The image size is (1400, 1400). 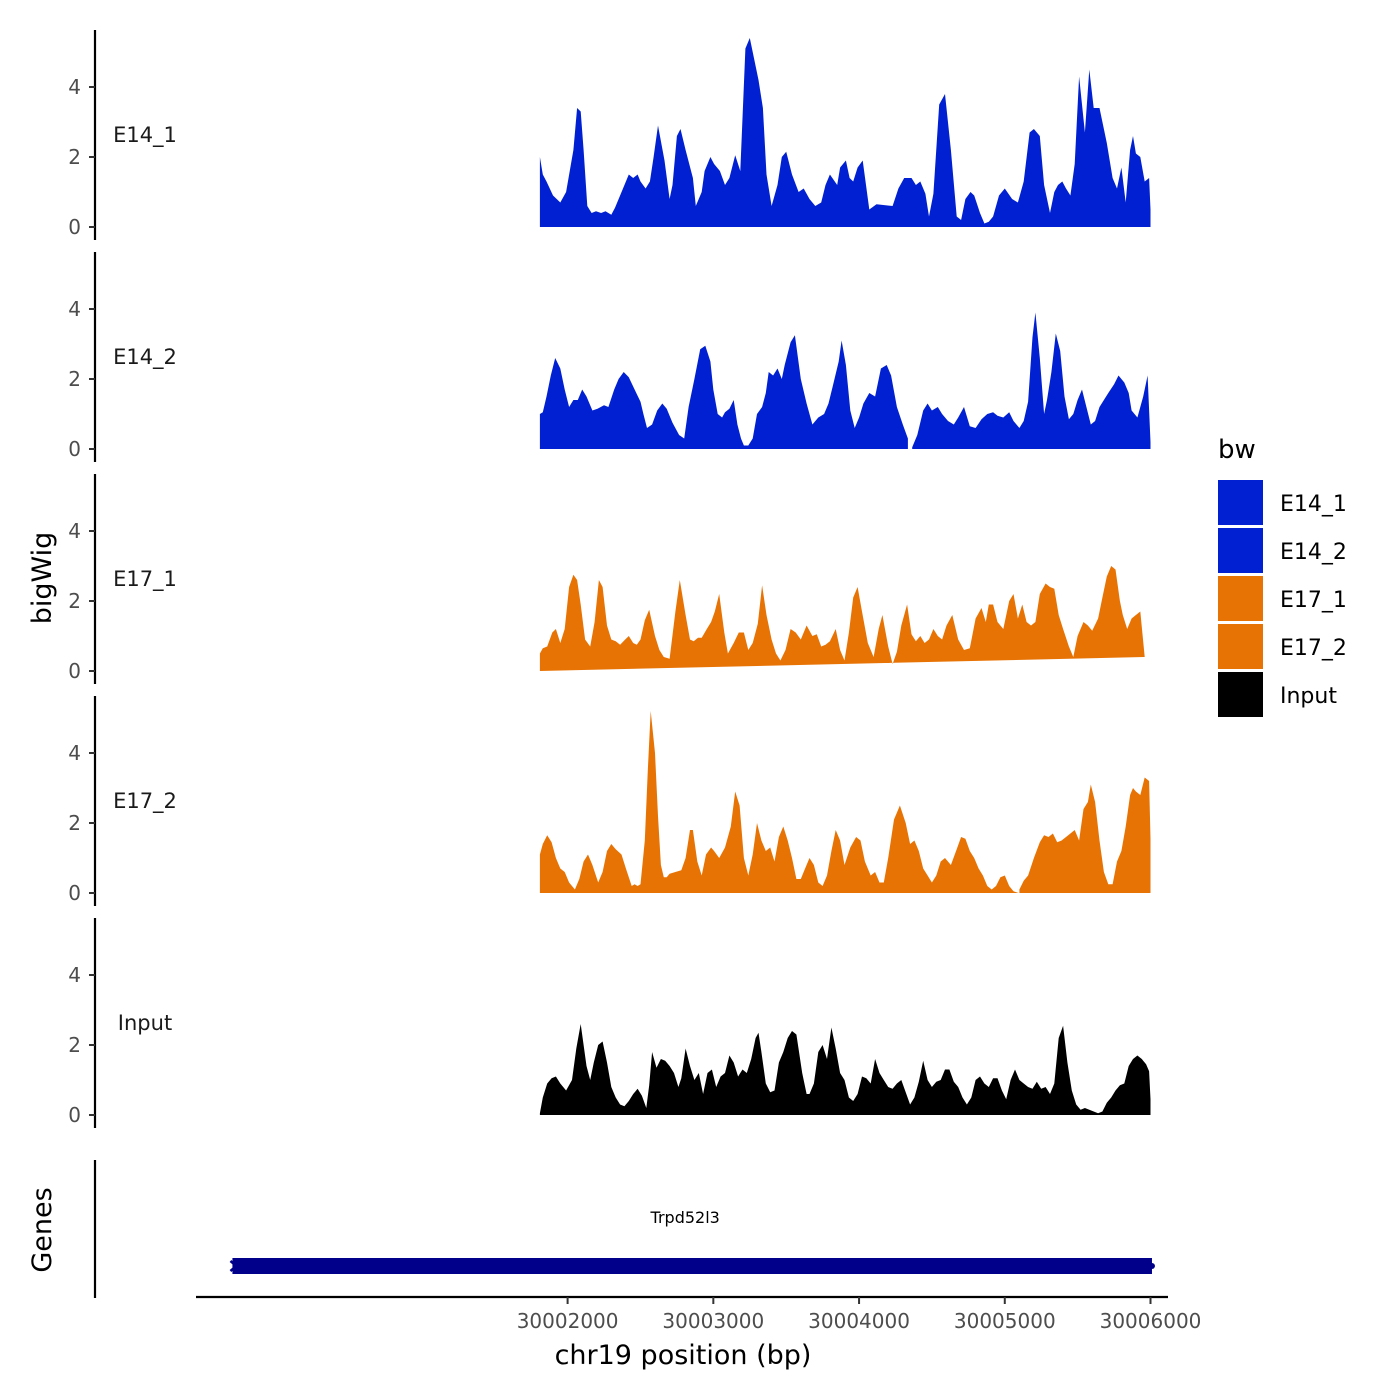 What do you see at coordinates (1313, 552) in the screenshot?
I see `legend-label-E14_2: E14_2` at bounding box center [1313, 552].